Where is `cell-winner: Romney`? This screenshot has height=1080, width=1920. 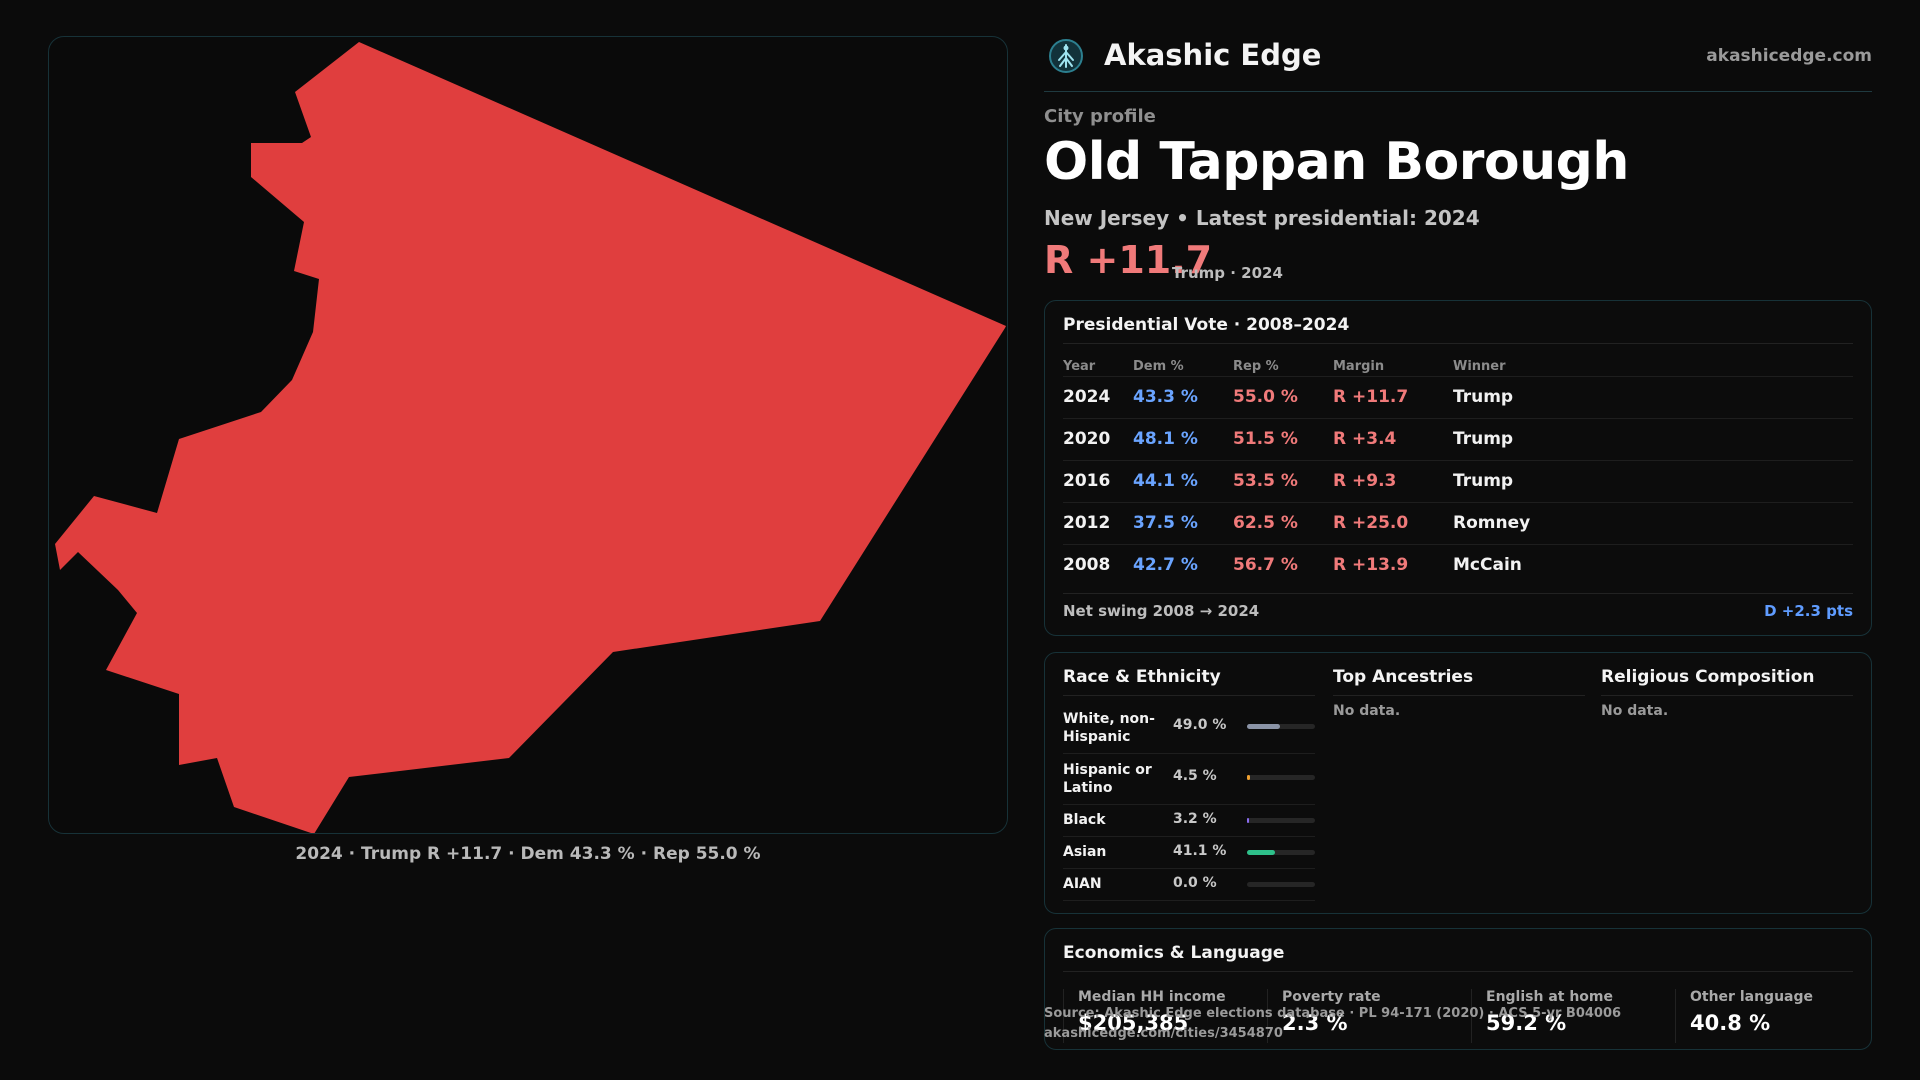 cell-winner: Romney is located at coordinates (1492, 523).